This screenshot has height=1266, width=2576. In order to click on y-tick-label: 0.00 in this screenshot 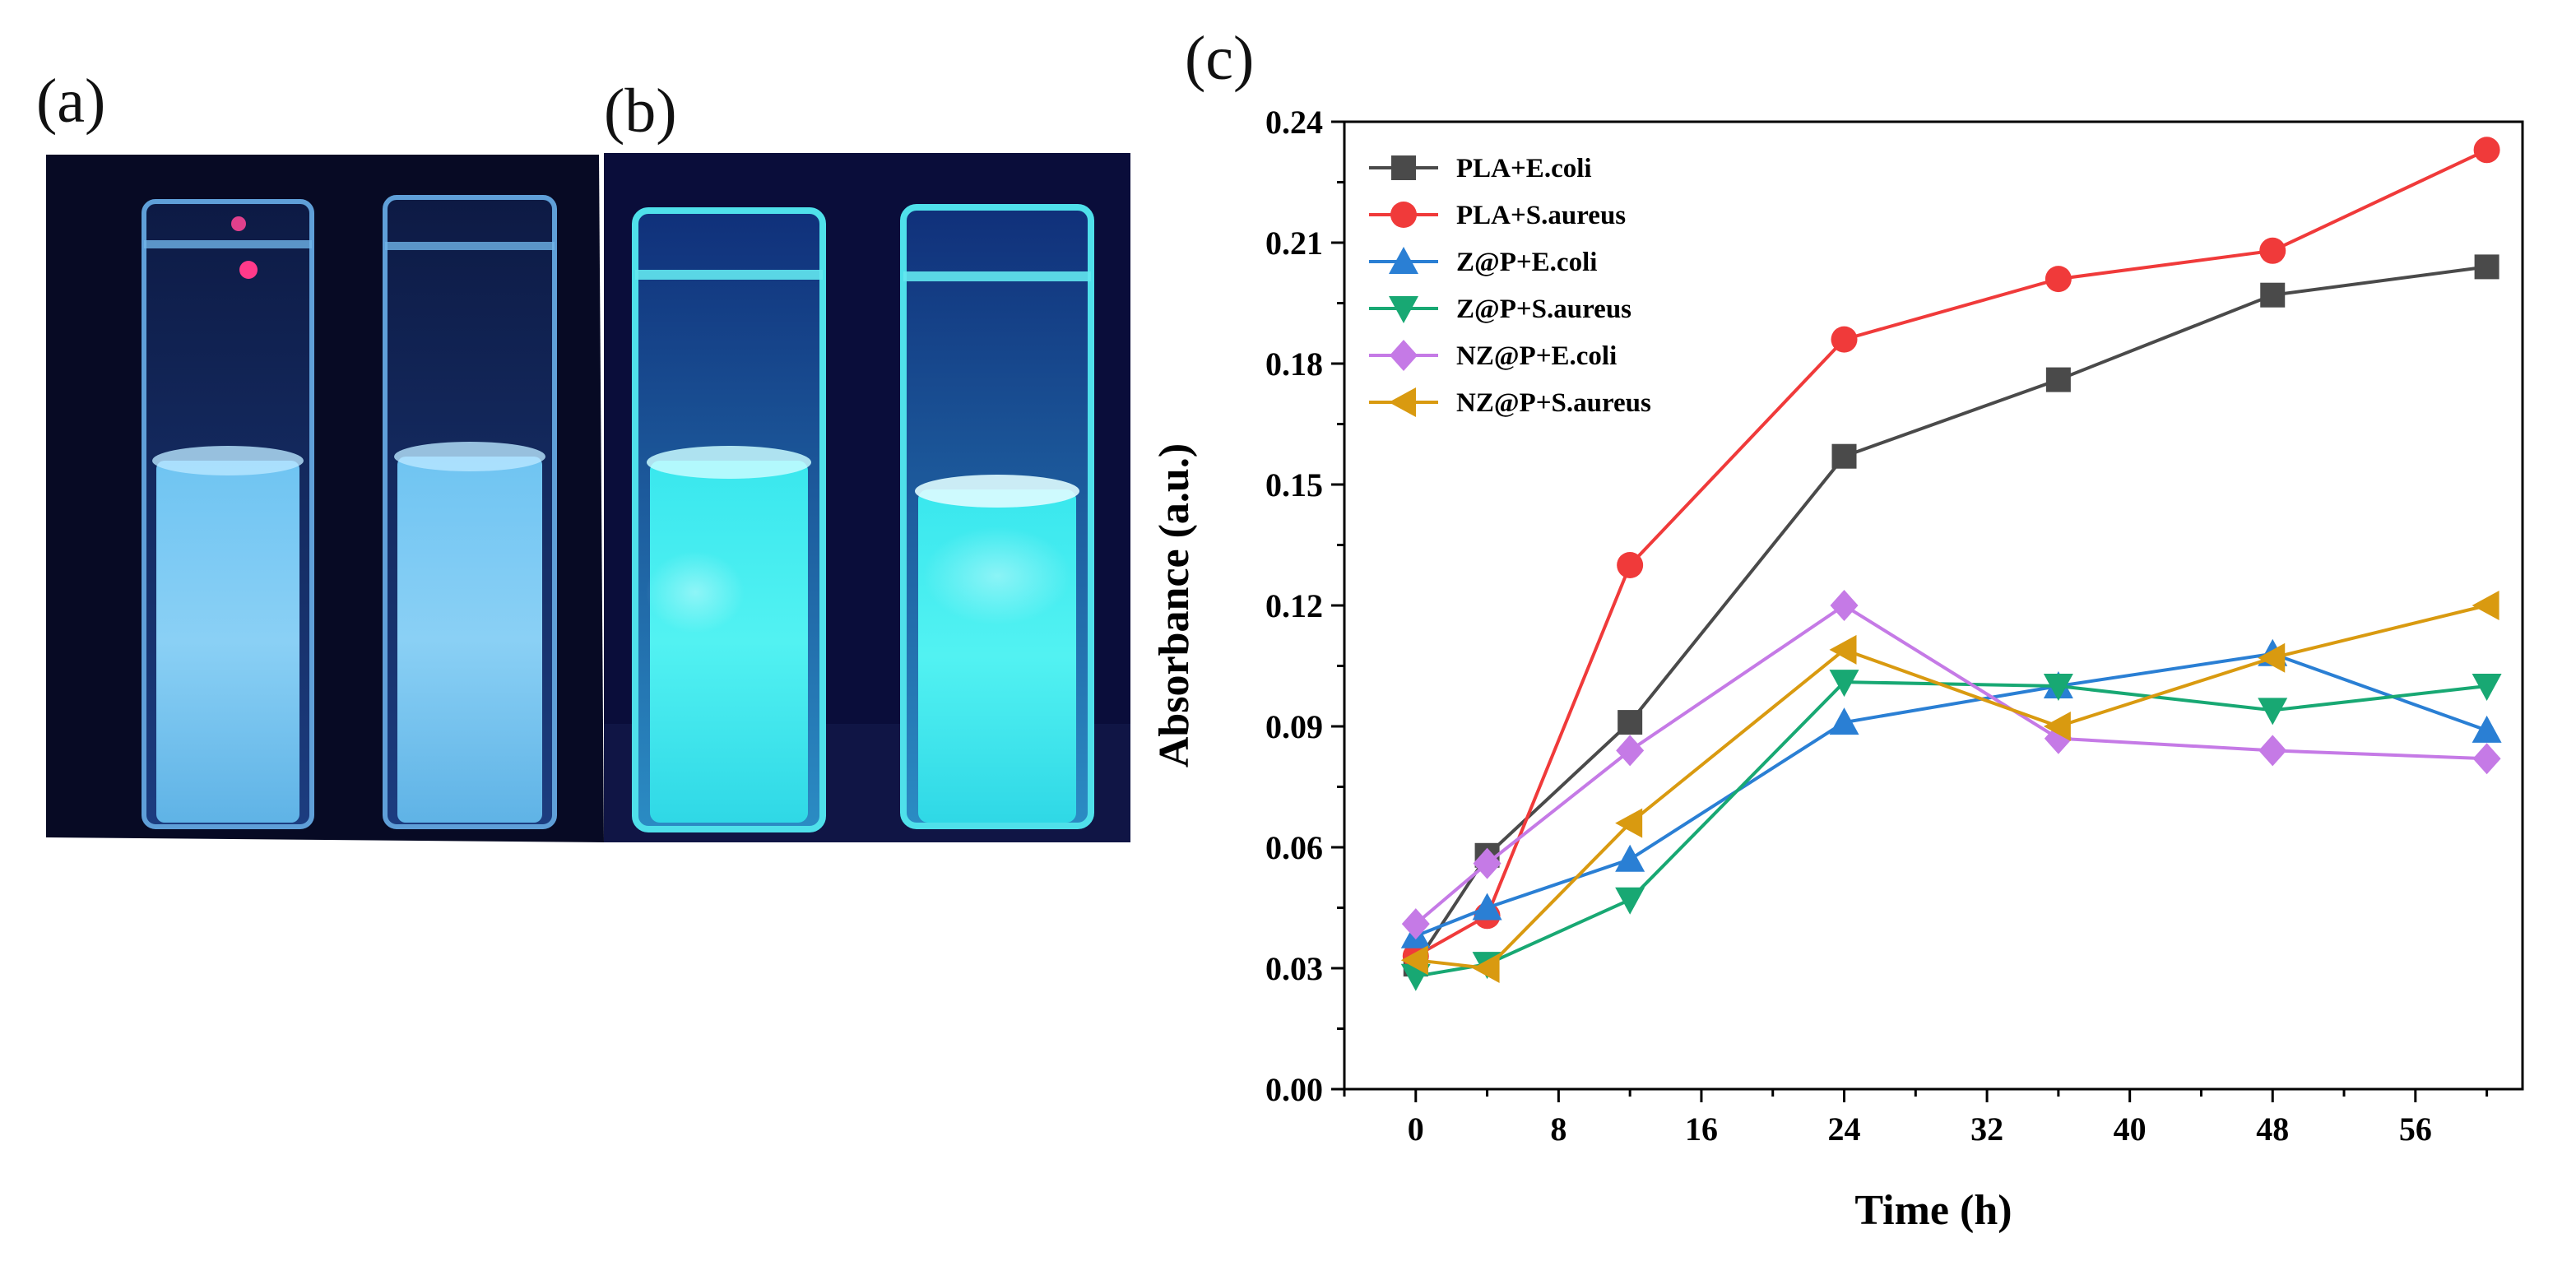, I will do `click(1294, 1089)`.